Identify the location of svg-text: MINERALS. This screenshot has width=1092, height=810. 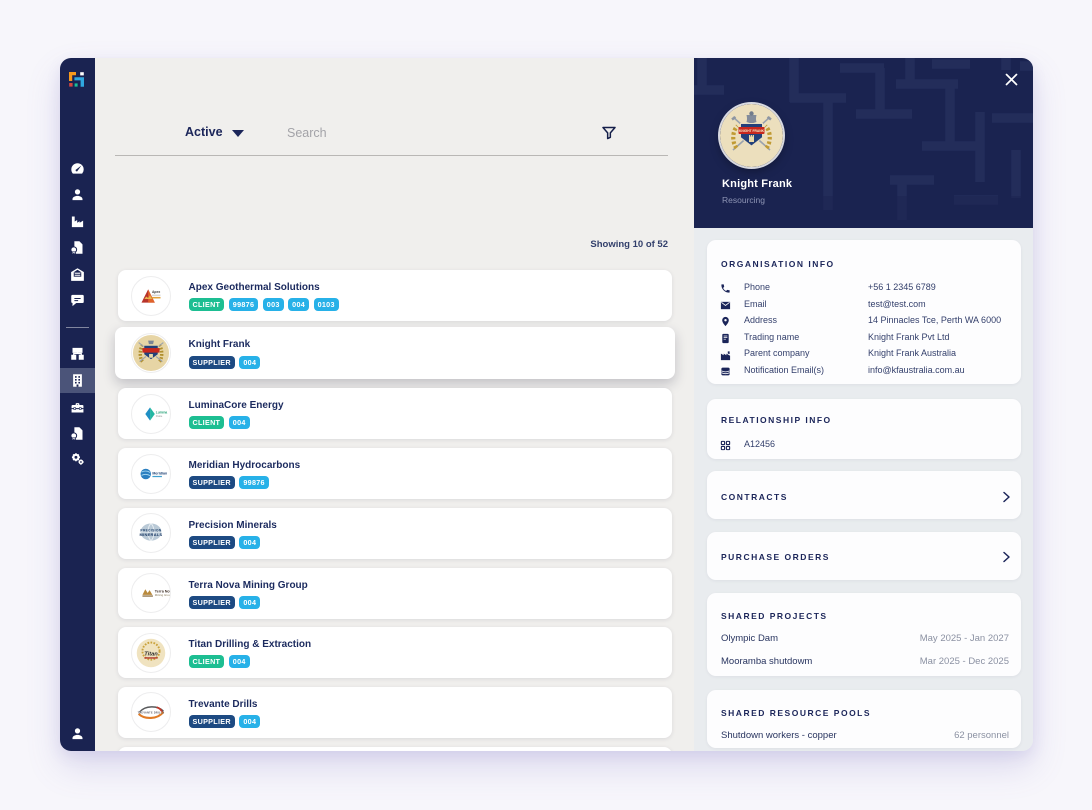
(150, 534).